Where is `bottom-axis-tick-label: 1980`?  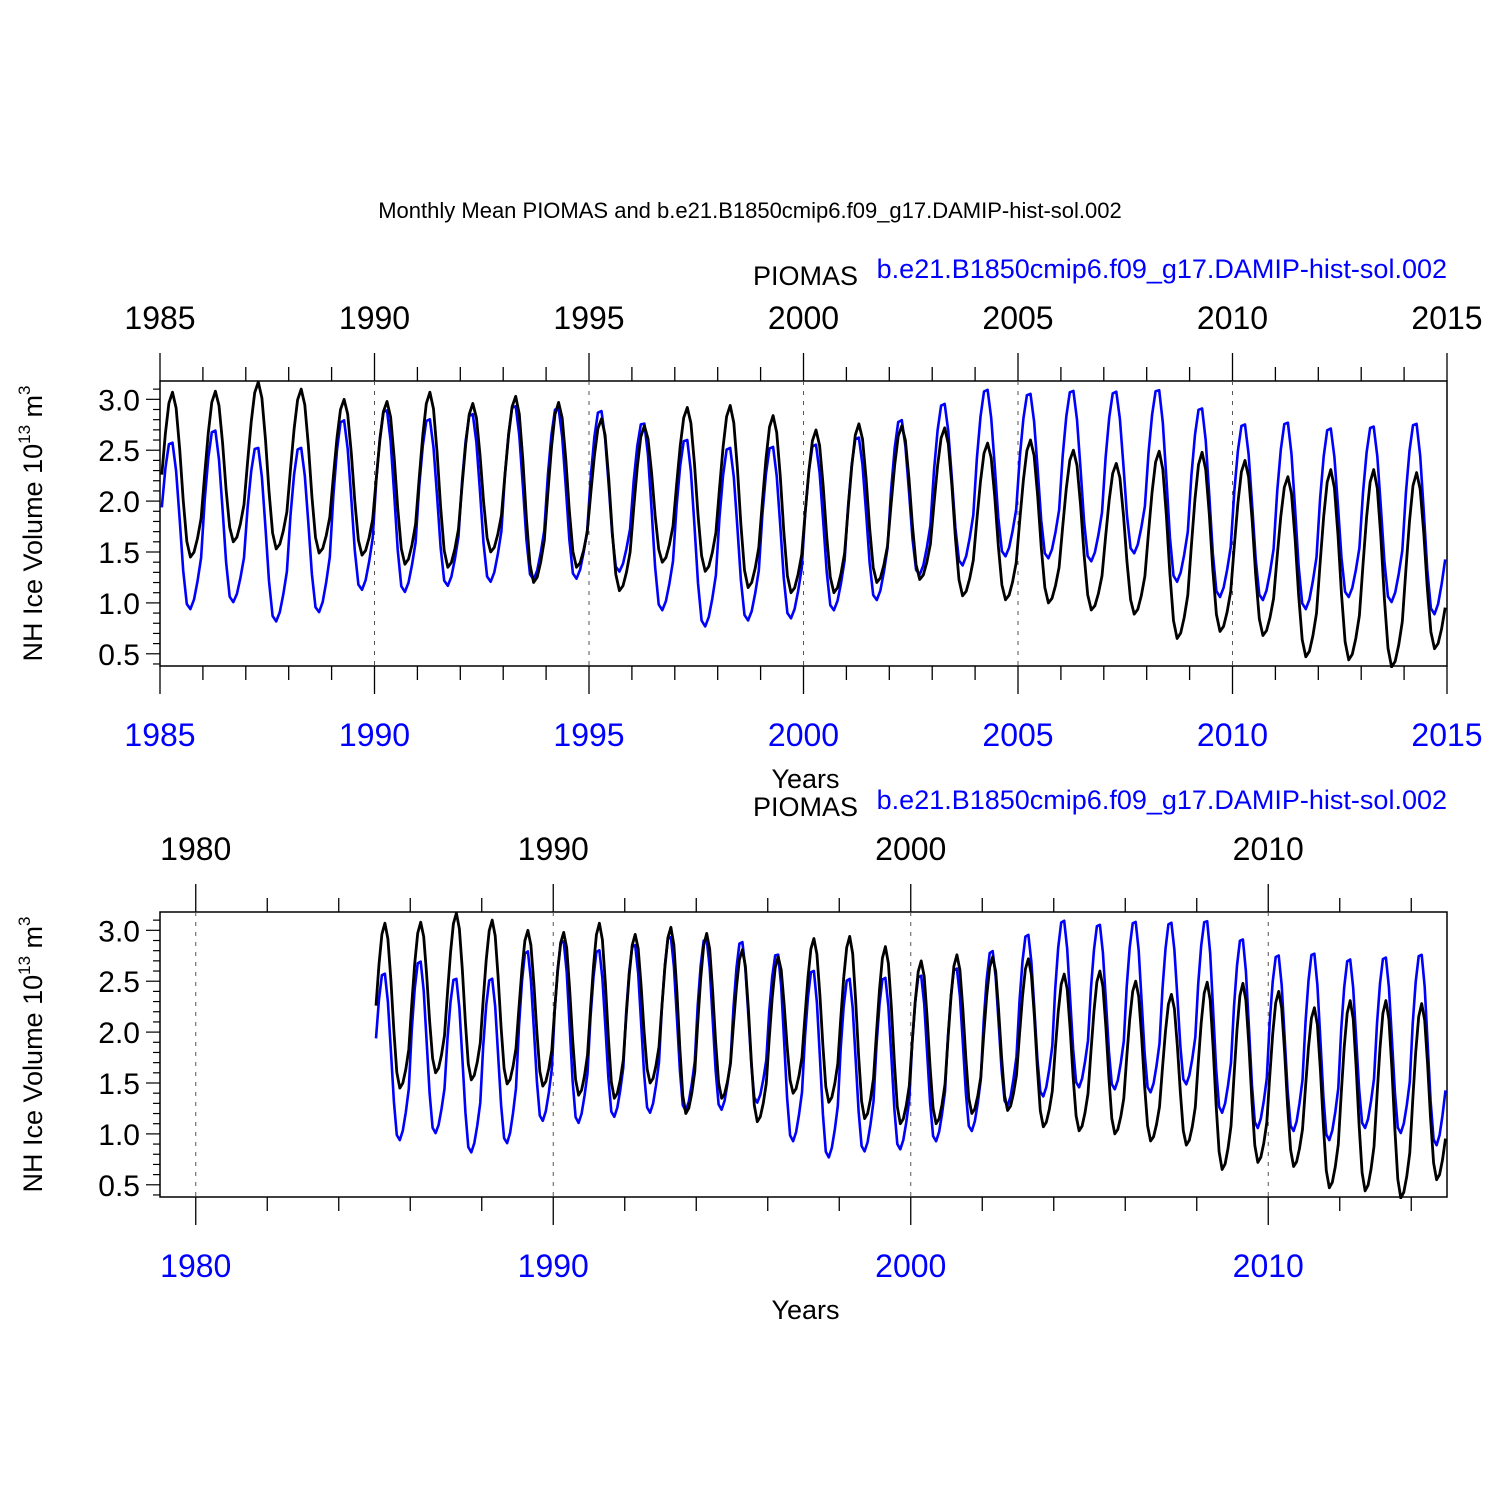 bottom-axis-tick-label: 1980 is located at coordinates (195, 1266).